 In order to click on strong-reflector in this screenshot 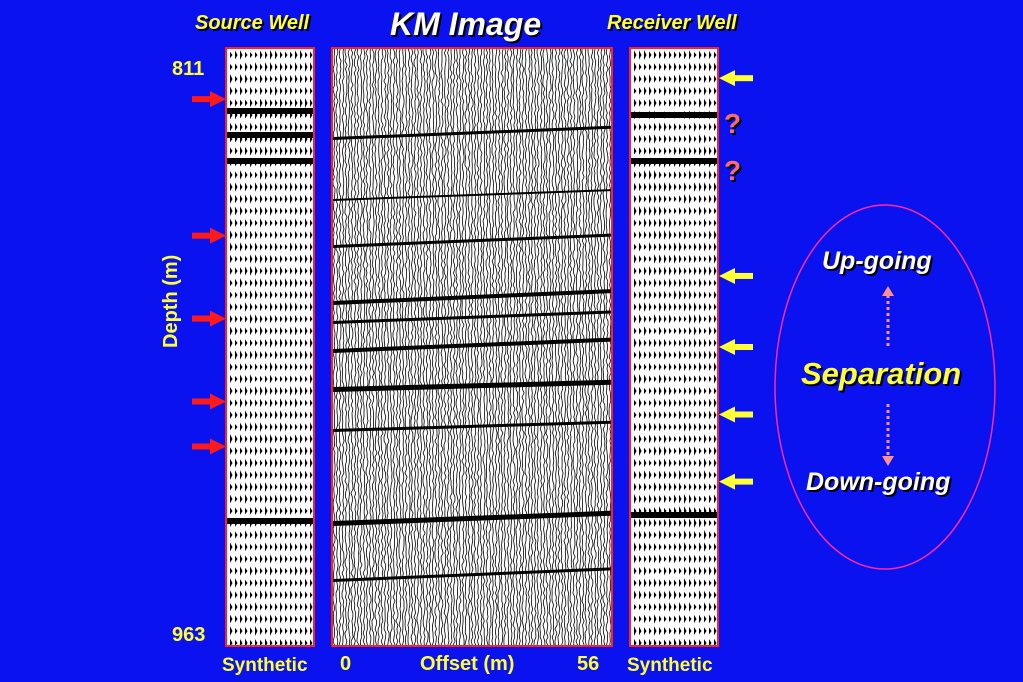, I will do `click(270, 161)`.